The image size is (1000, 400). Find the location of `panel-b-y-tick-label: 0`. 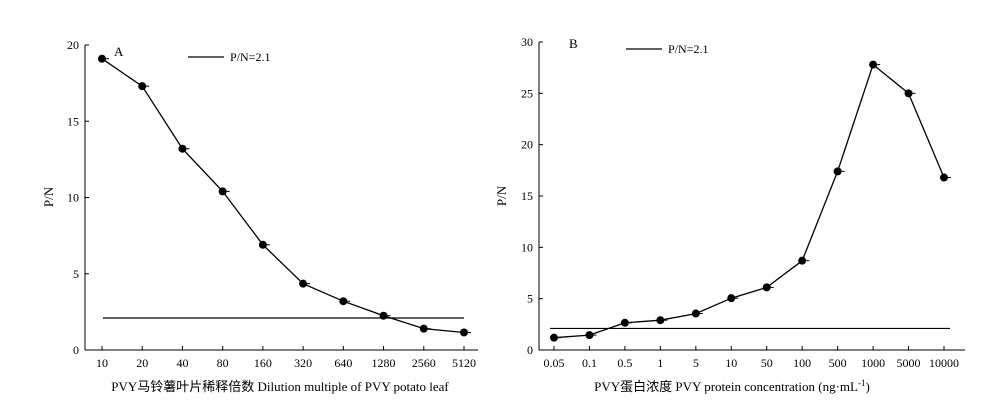

panel-b-y-tick-label: 0 is located at coordinates (530, 350).